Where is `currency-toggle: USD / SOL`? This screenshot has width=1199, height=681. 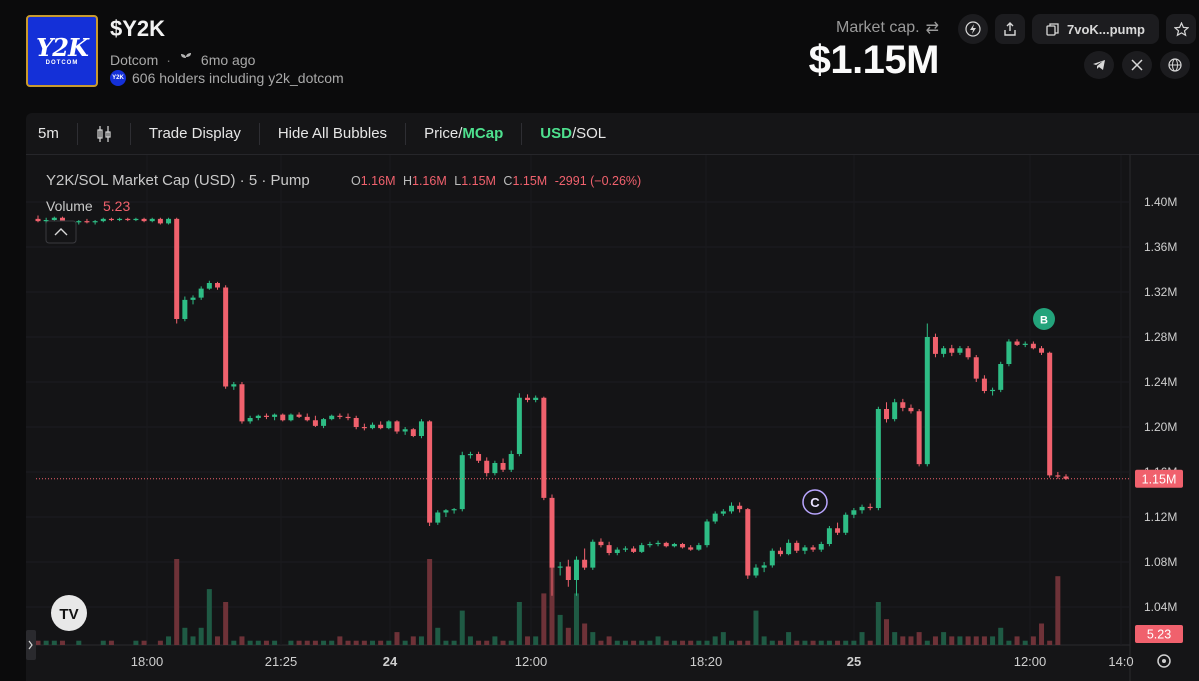
currency-toggle: USD / SOL is located at coordinates (573, 133).